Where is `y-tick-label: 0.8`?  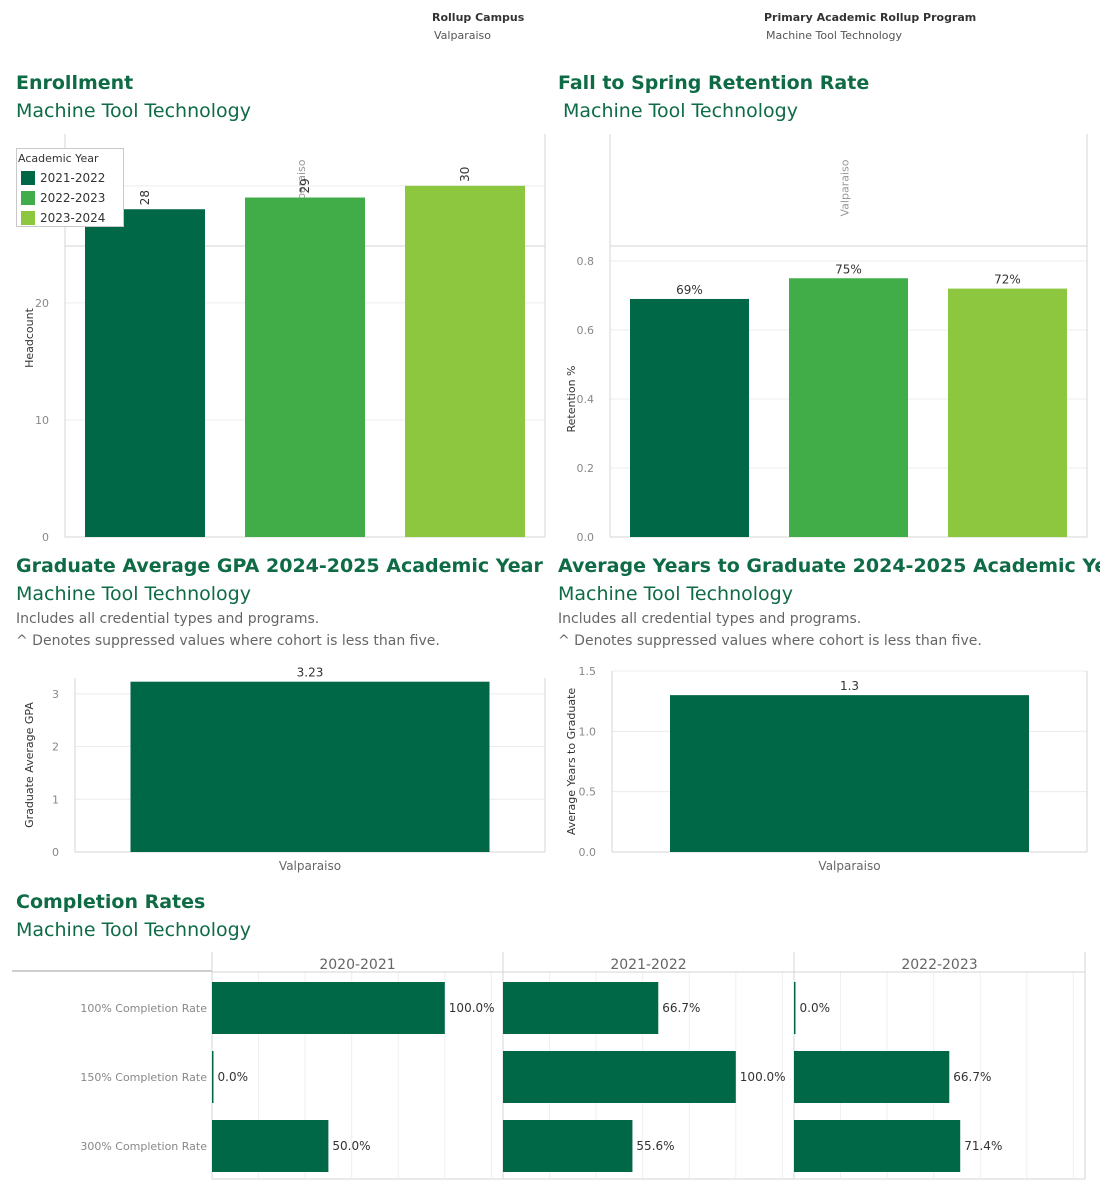
y-tick-label: 0.8 is located at coordinates (586, 261).